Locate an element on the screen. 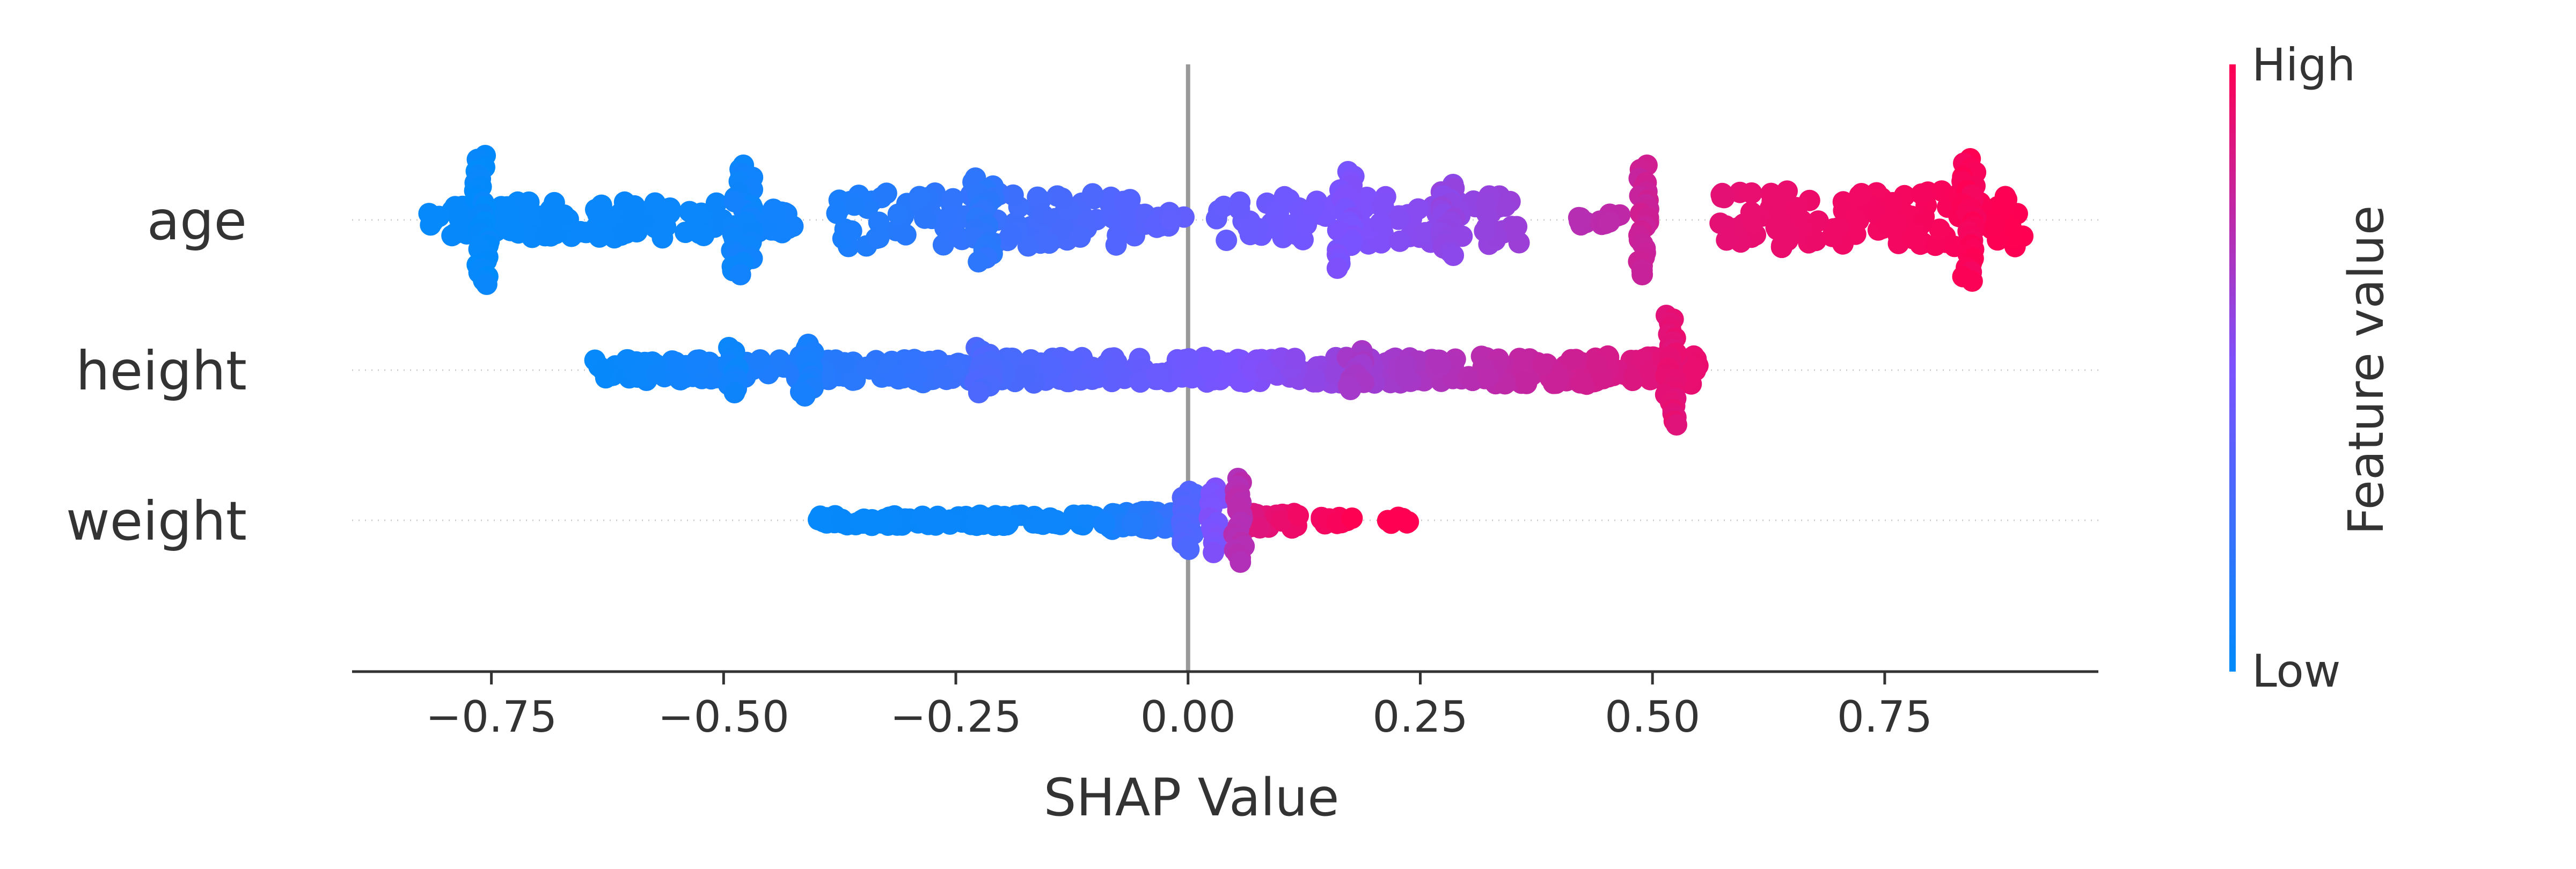 This screenshot has width=2576, height=869. points-height is located at coordinates (1146, 370).